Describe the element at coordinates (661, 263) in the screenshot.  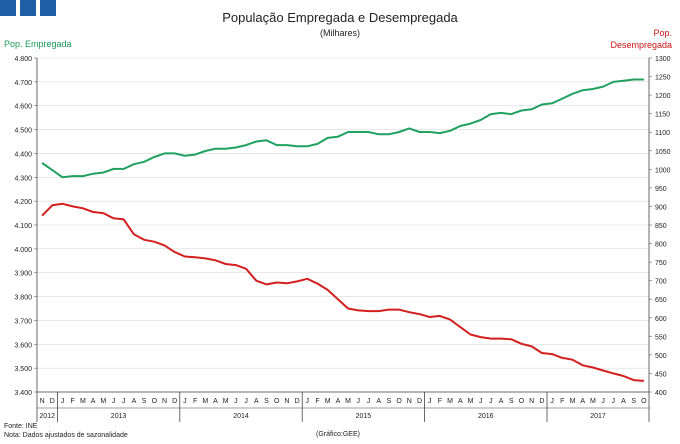
I see `right-tick-label: 750` at that location.